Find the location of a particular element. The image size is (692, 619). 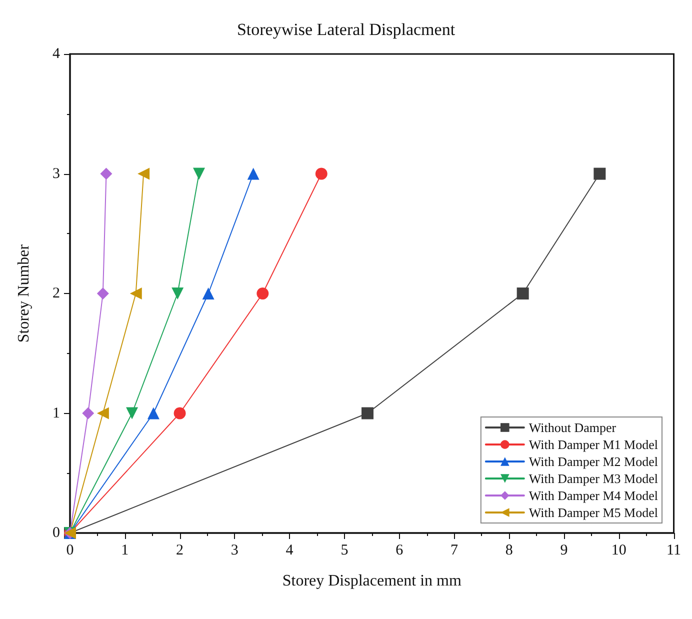

x-tick-label: 1 is located at coordinates (125, 550).